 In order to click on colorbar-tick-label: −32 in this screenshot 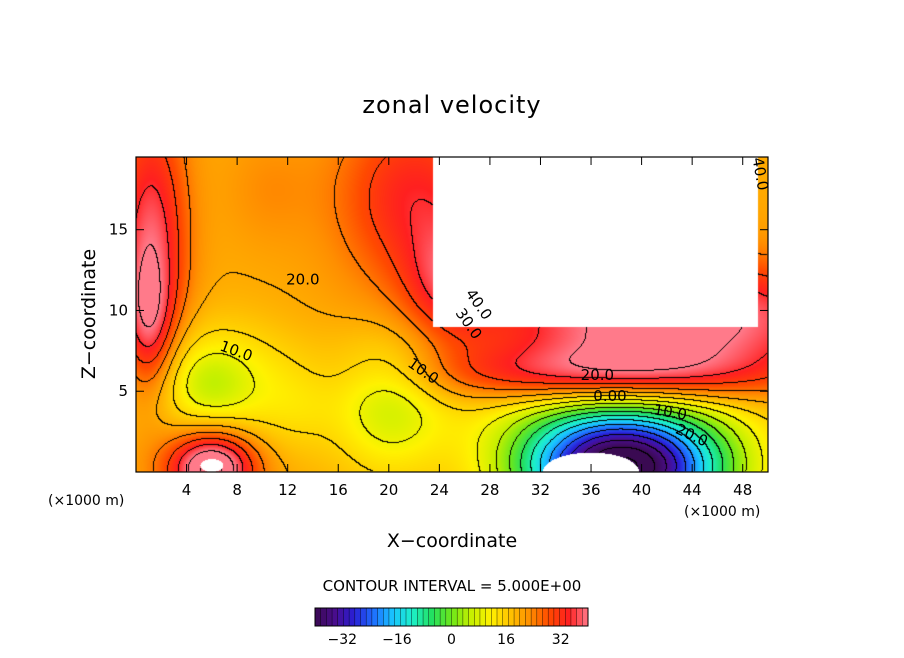, I will do `click(343, 640)`.